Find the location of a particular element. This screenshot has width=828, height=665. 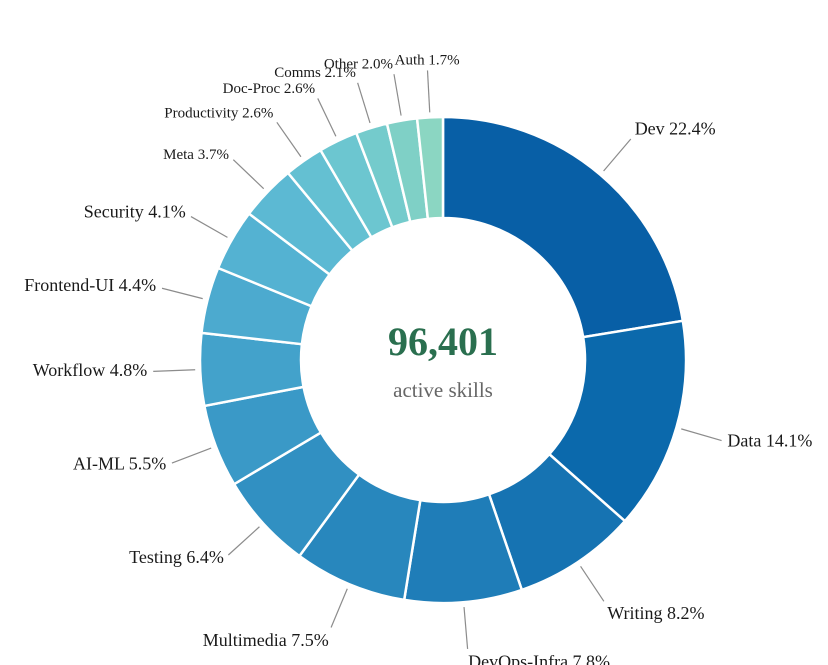

slice-label: Productivity 2.6% is located at coordinates (218, 113).